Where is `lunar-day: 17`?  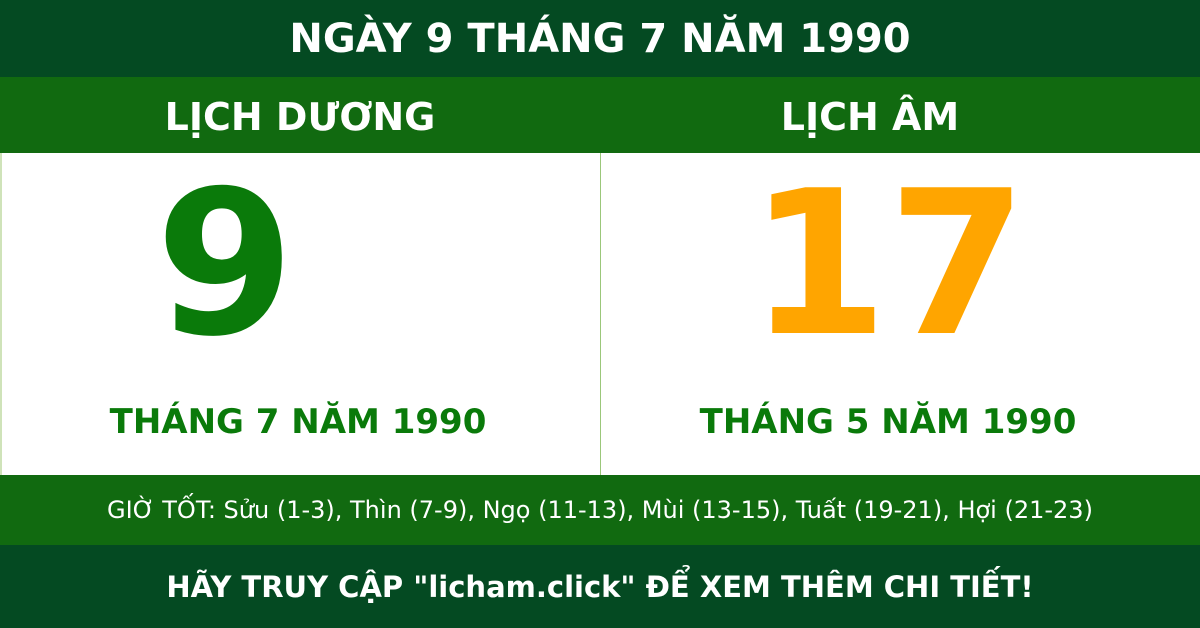 lunar-day: 17 is located at coordinates (888, 264).